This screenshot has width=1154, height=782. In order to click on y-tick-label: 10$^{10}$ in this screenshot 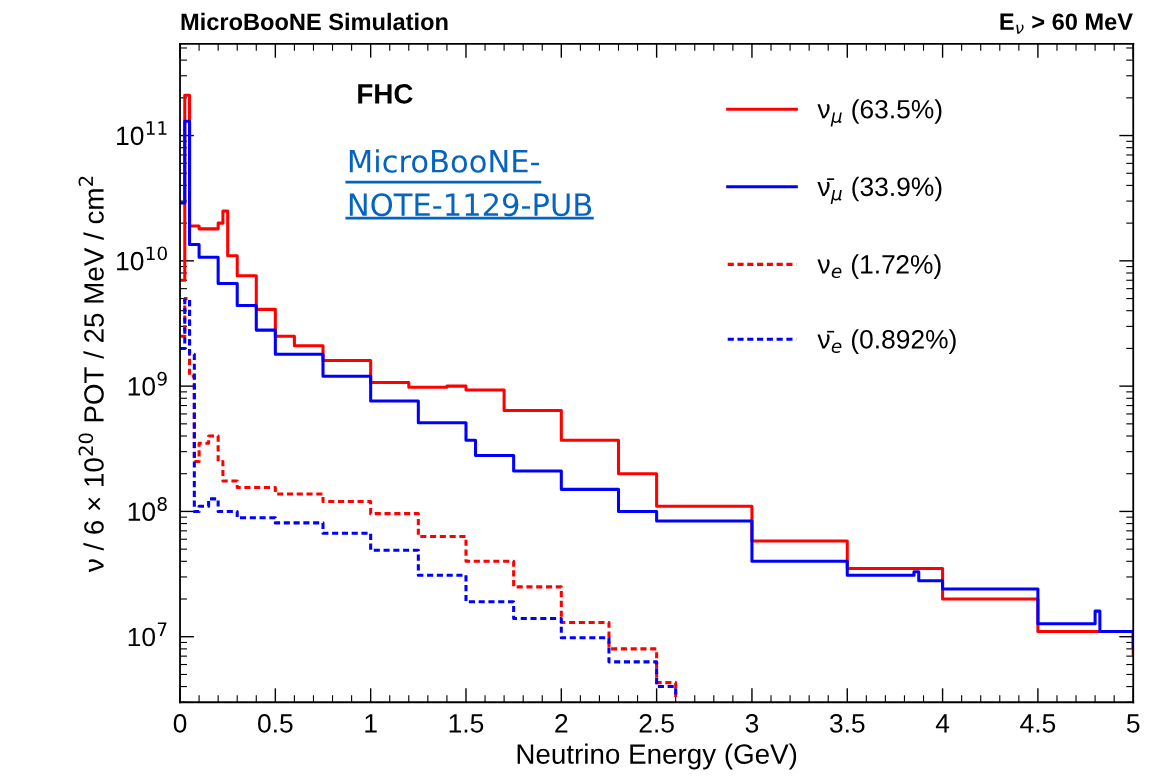, I will do `click(142, 258)`.